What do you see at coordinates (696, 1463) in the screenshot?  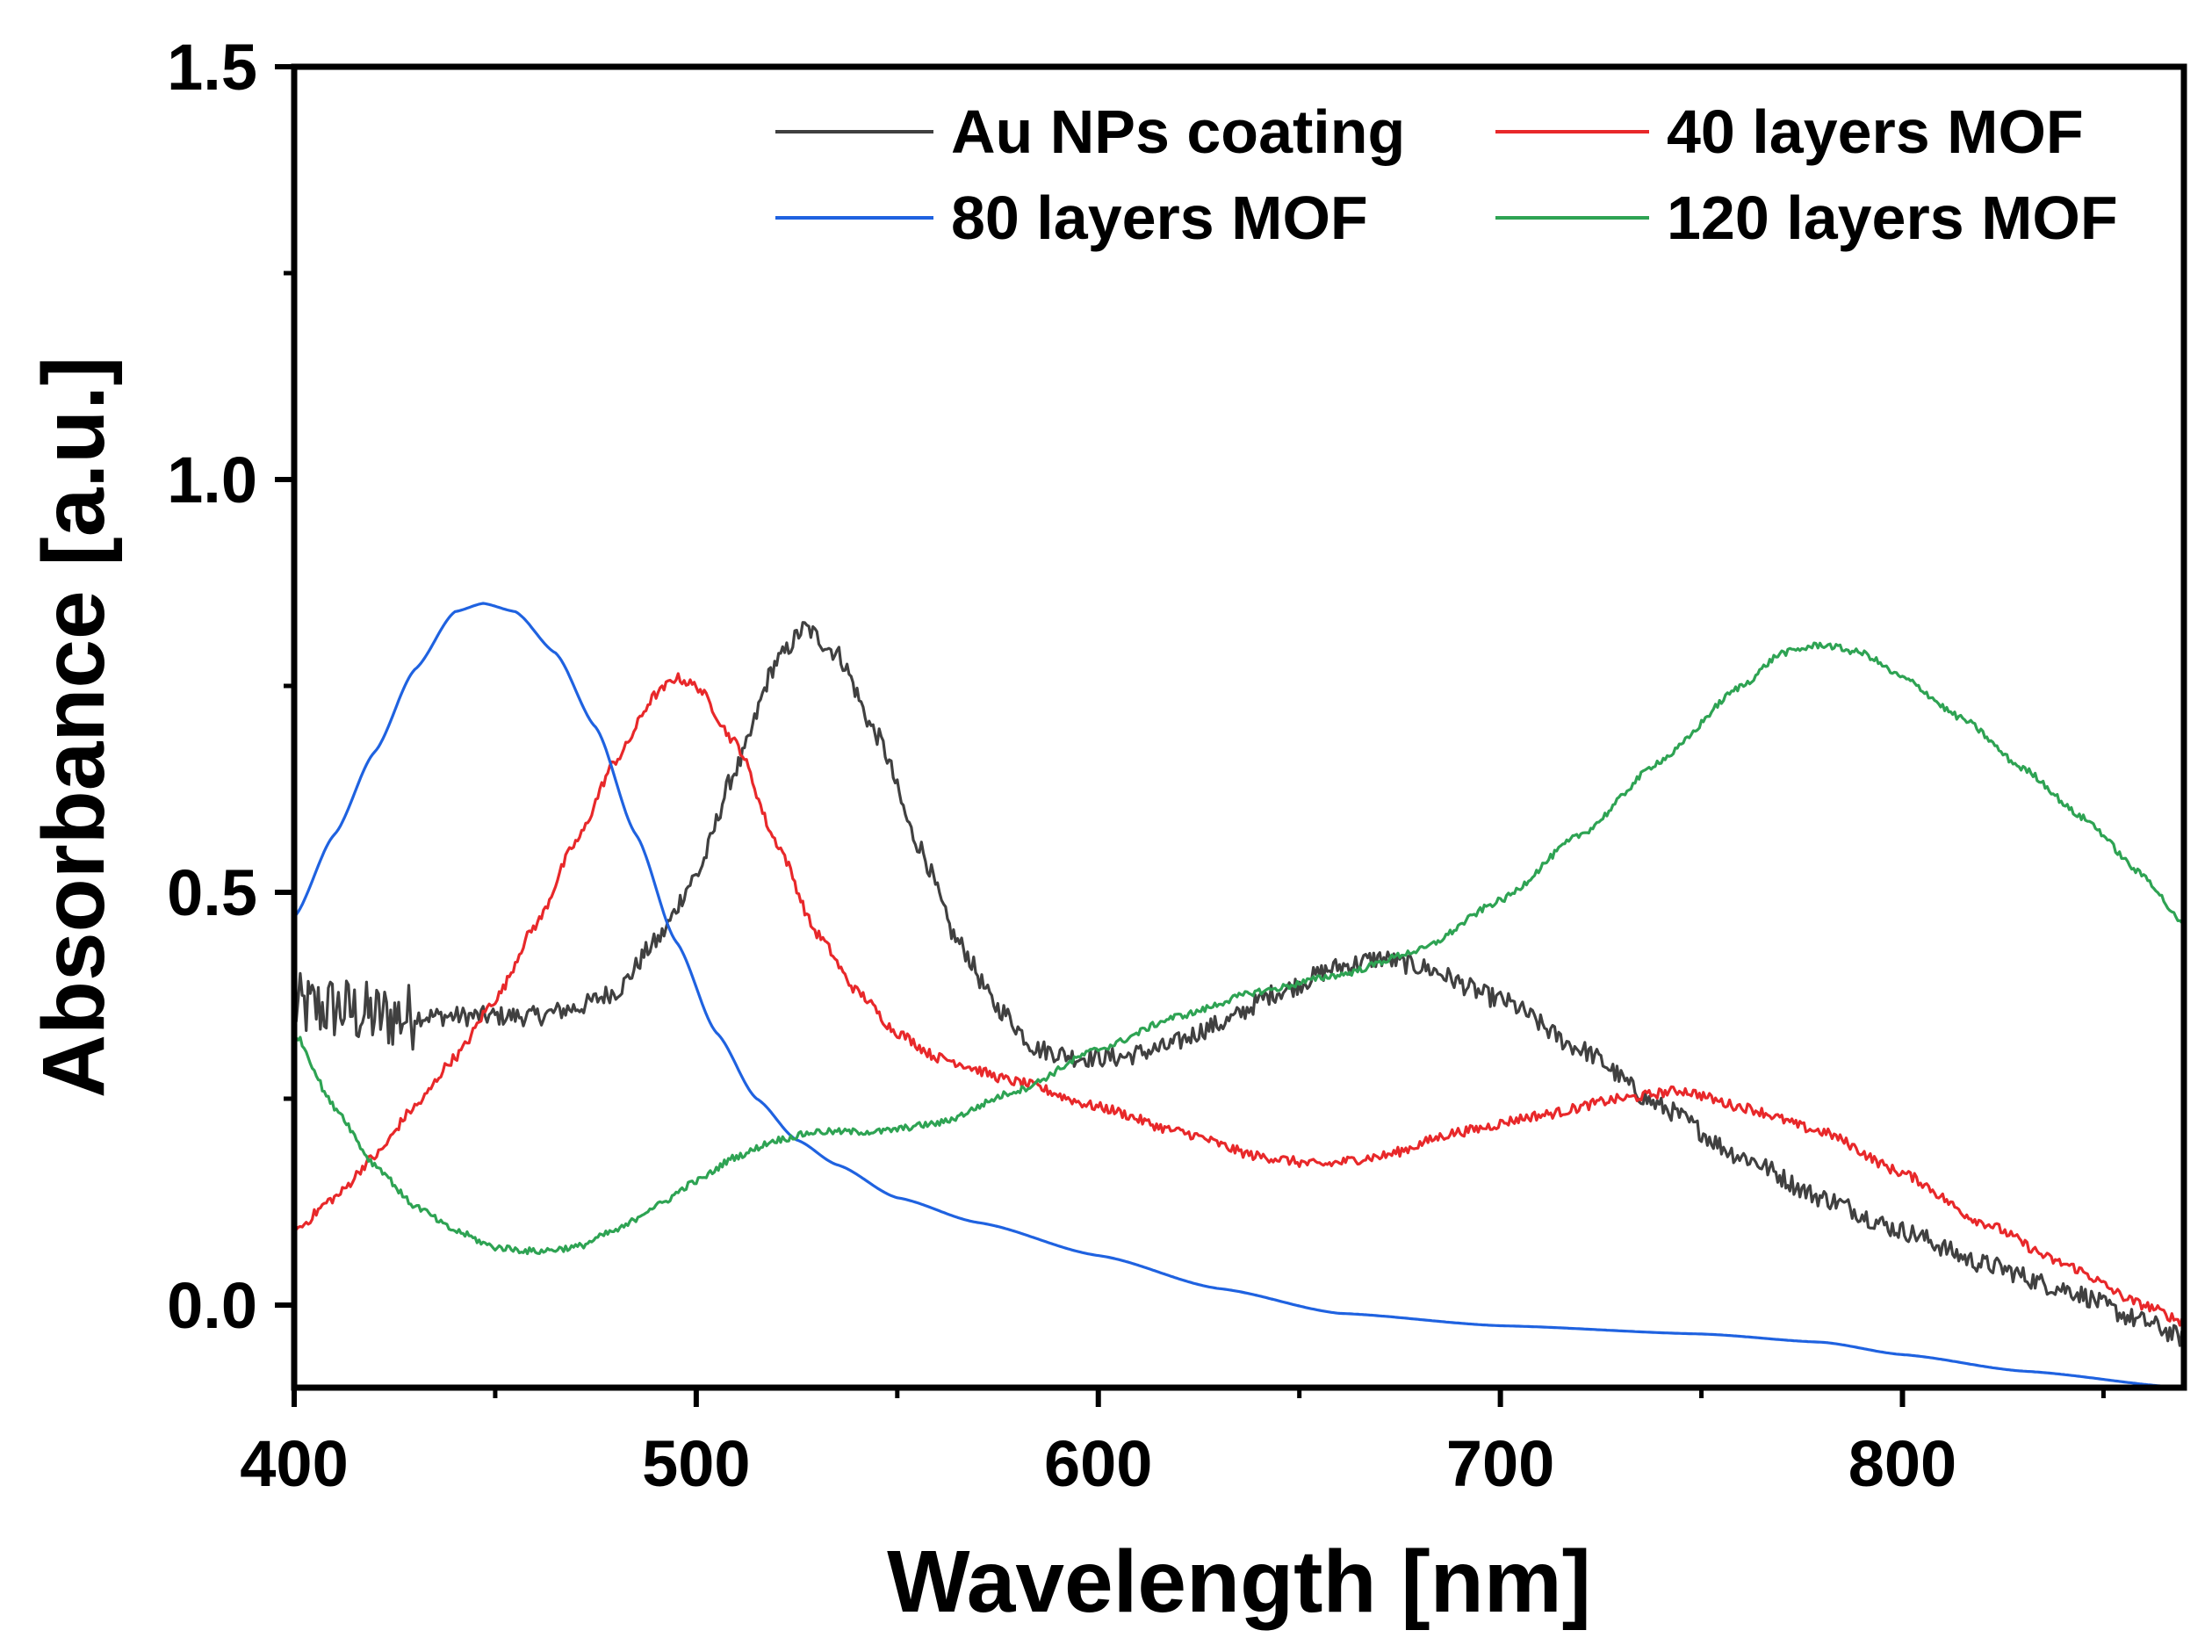 I see `x-tick-label: 500` at bounding box center [696, 1463].